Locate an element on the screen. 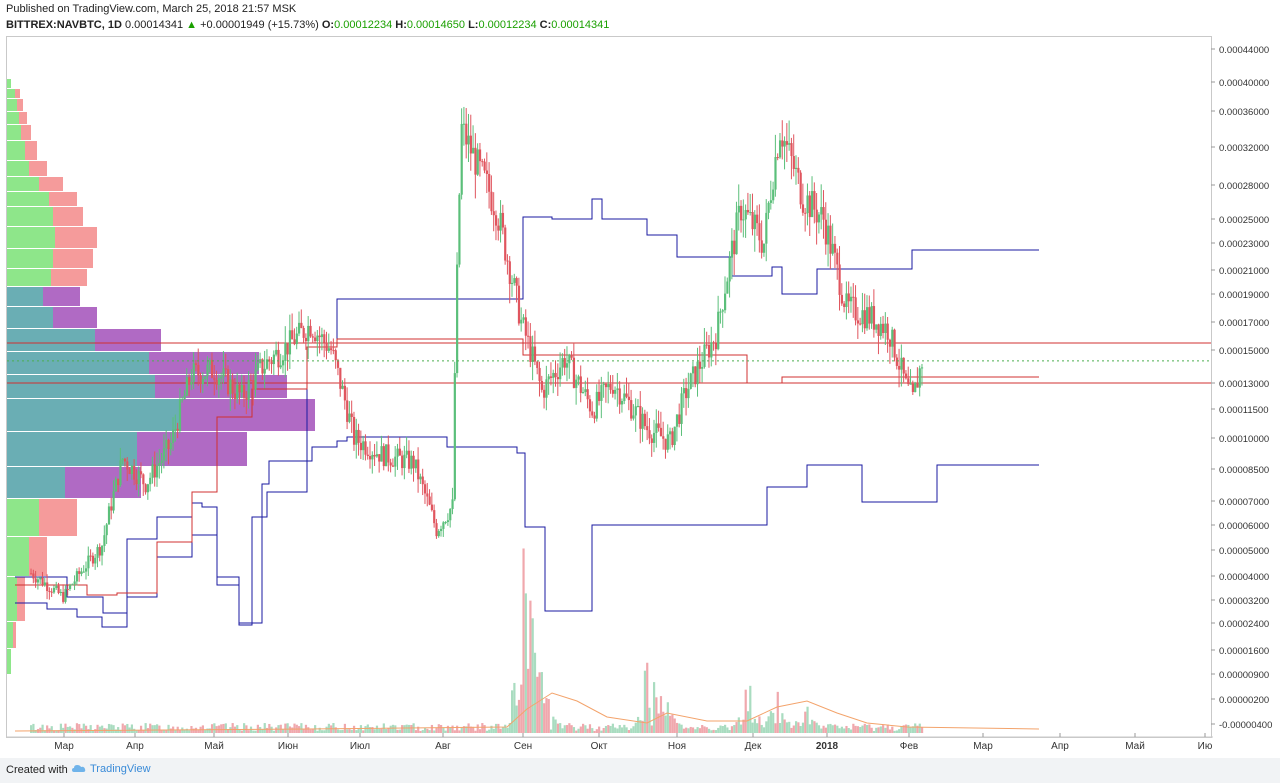 The width and height of the screenshot is (1280, 783). time-tick-label: Сен is located at coordinates (523, 746).